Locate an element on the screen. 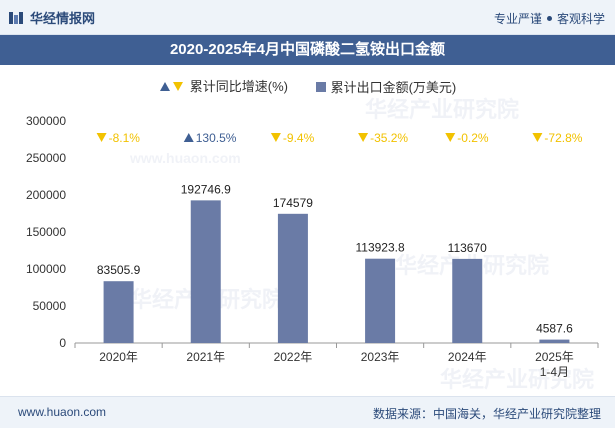  y-tick-label: 300000 is located at coordinates (46, 121).